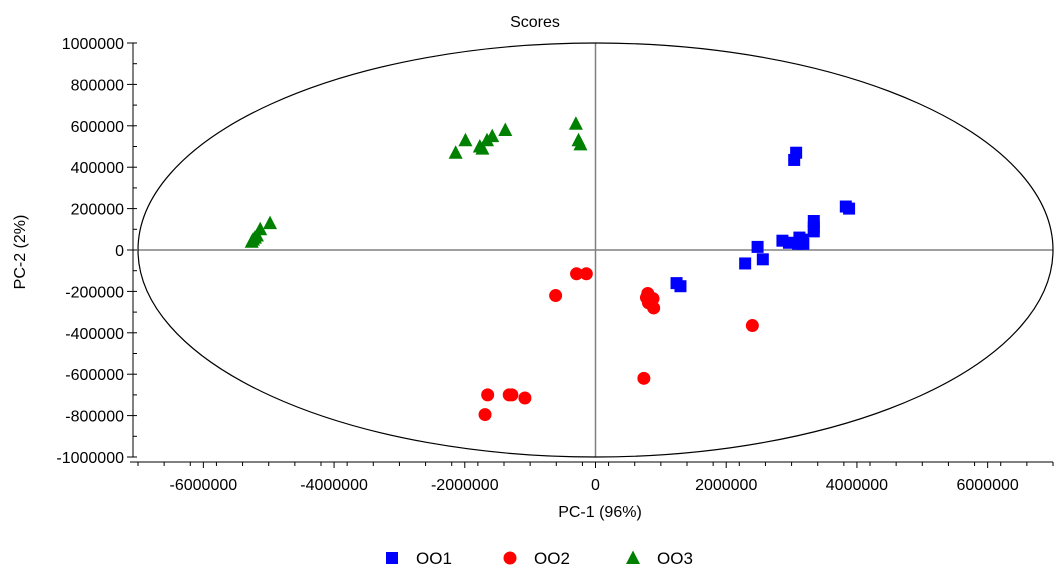 This screenshot has height=569, width=1055. What do you see at coordinates (465, 485) in the screenshot?
I see `x-tick-label: -2000000` at bounding box center [465, 485].